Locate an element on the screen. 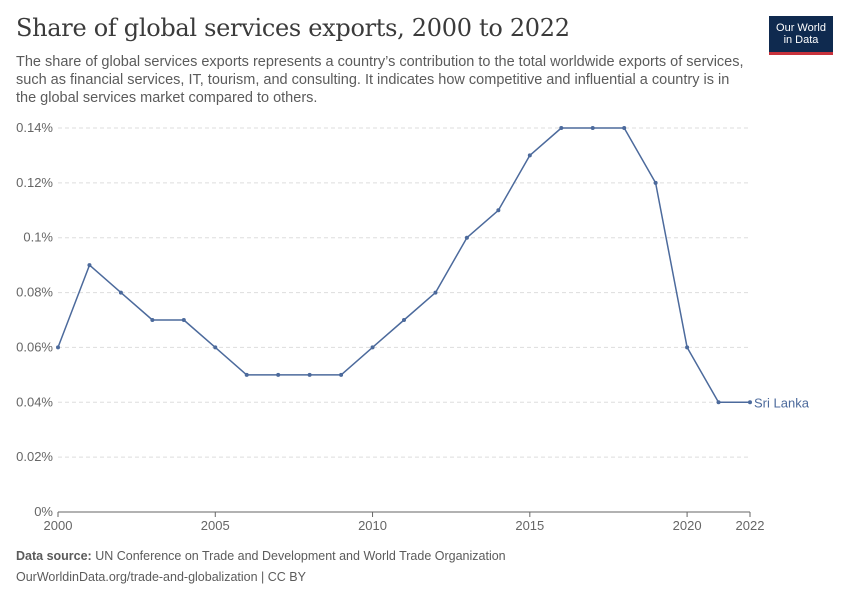 This screenshot has width=850, height=600. x-tick-label: 2010 is located at coordinates (372, 525).